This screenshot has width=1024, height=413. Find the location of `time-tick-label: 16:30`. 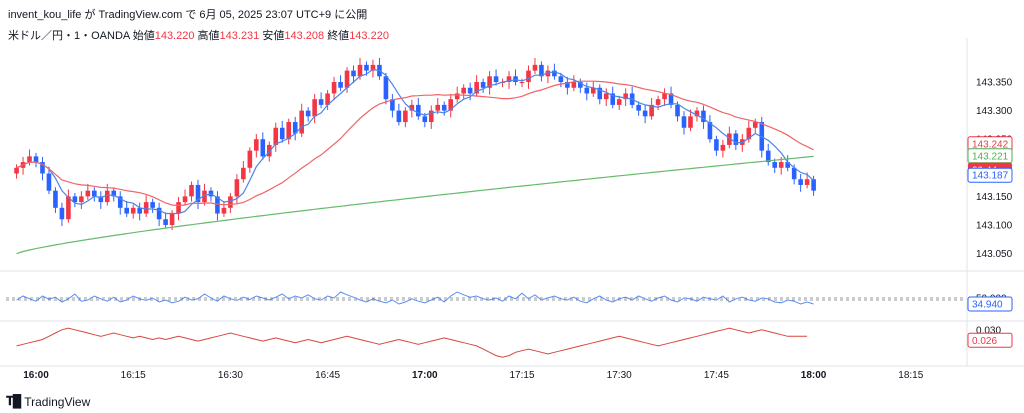

time-tick-label: 16:30 is located at coordinates (230, 375).